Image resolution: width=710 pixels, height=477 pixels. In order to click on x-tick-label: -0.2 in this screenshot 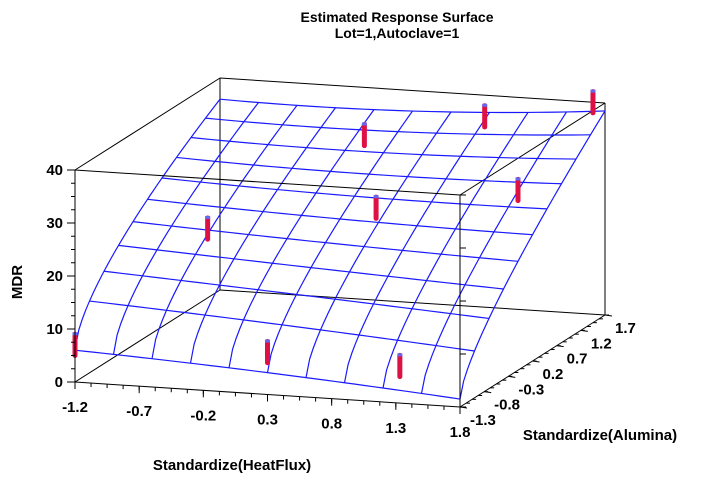, I will do `click(203, 415)`.